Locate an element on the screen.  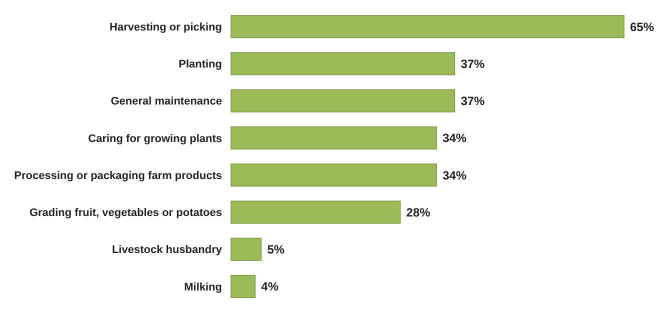
y-tick-label: Processing or packaging farm products is located at coordinates (118, 176).